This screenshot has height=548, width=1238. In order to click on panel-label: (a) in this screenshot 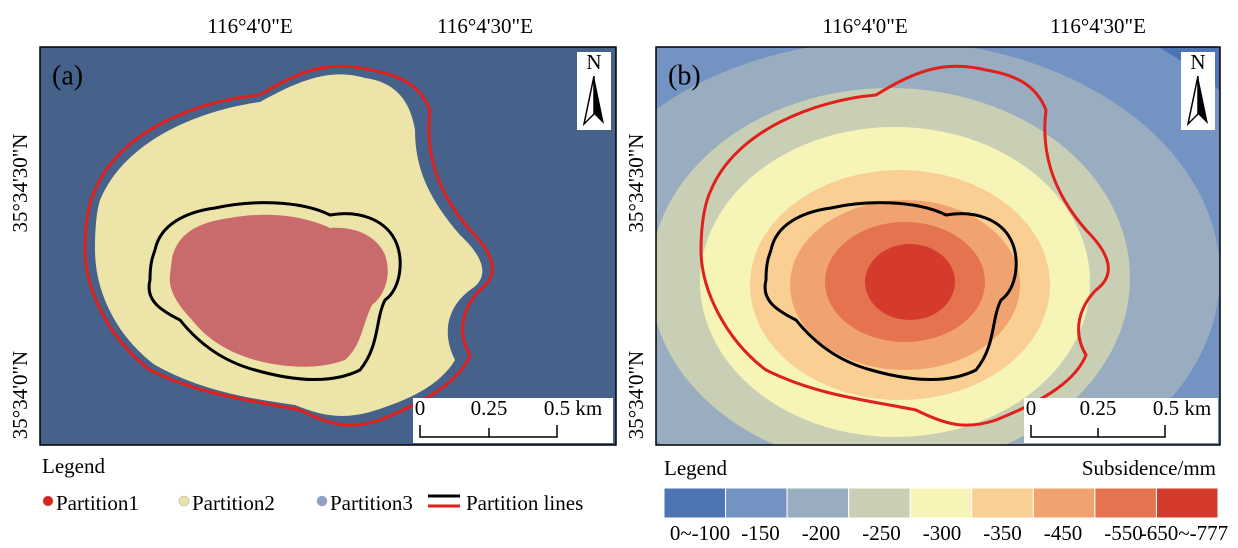, I will do `click(67, 75)`.